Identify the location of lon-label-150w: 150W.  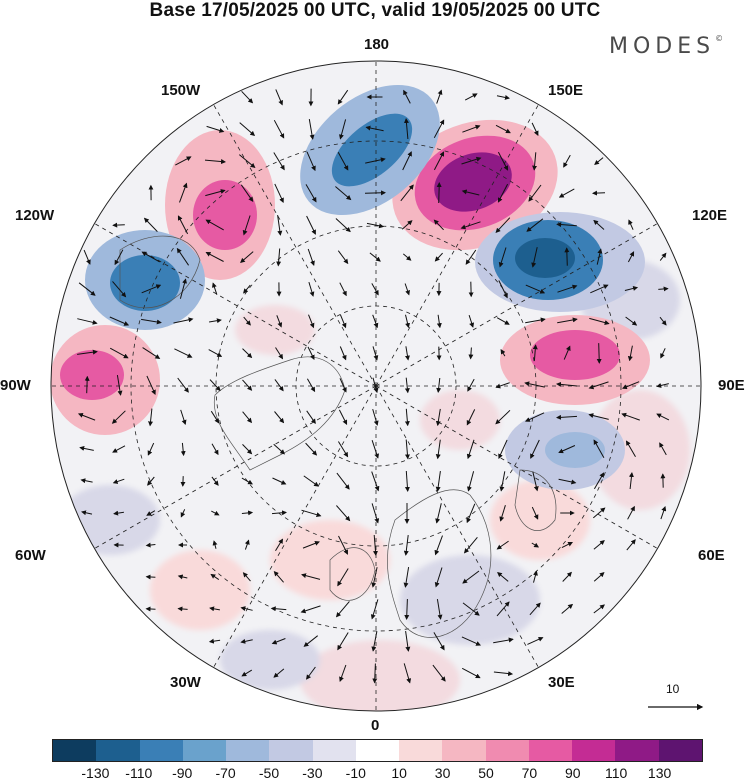
(181, 90).